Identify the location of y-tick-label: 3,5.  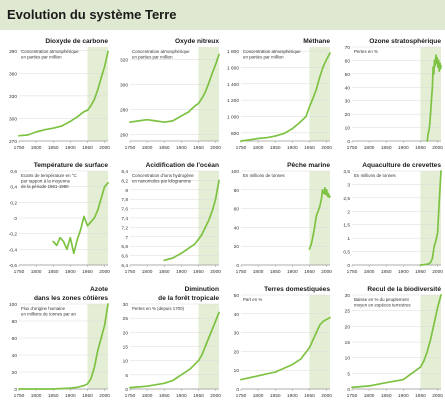
(346, 172).